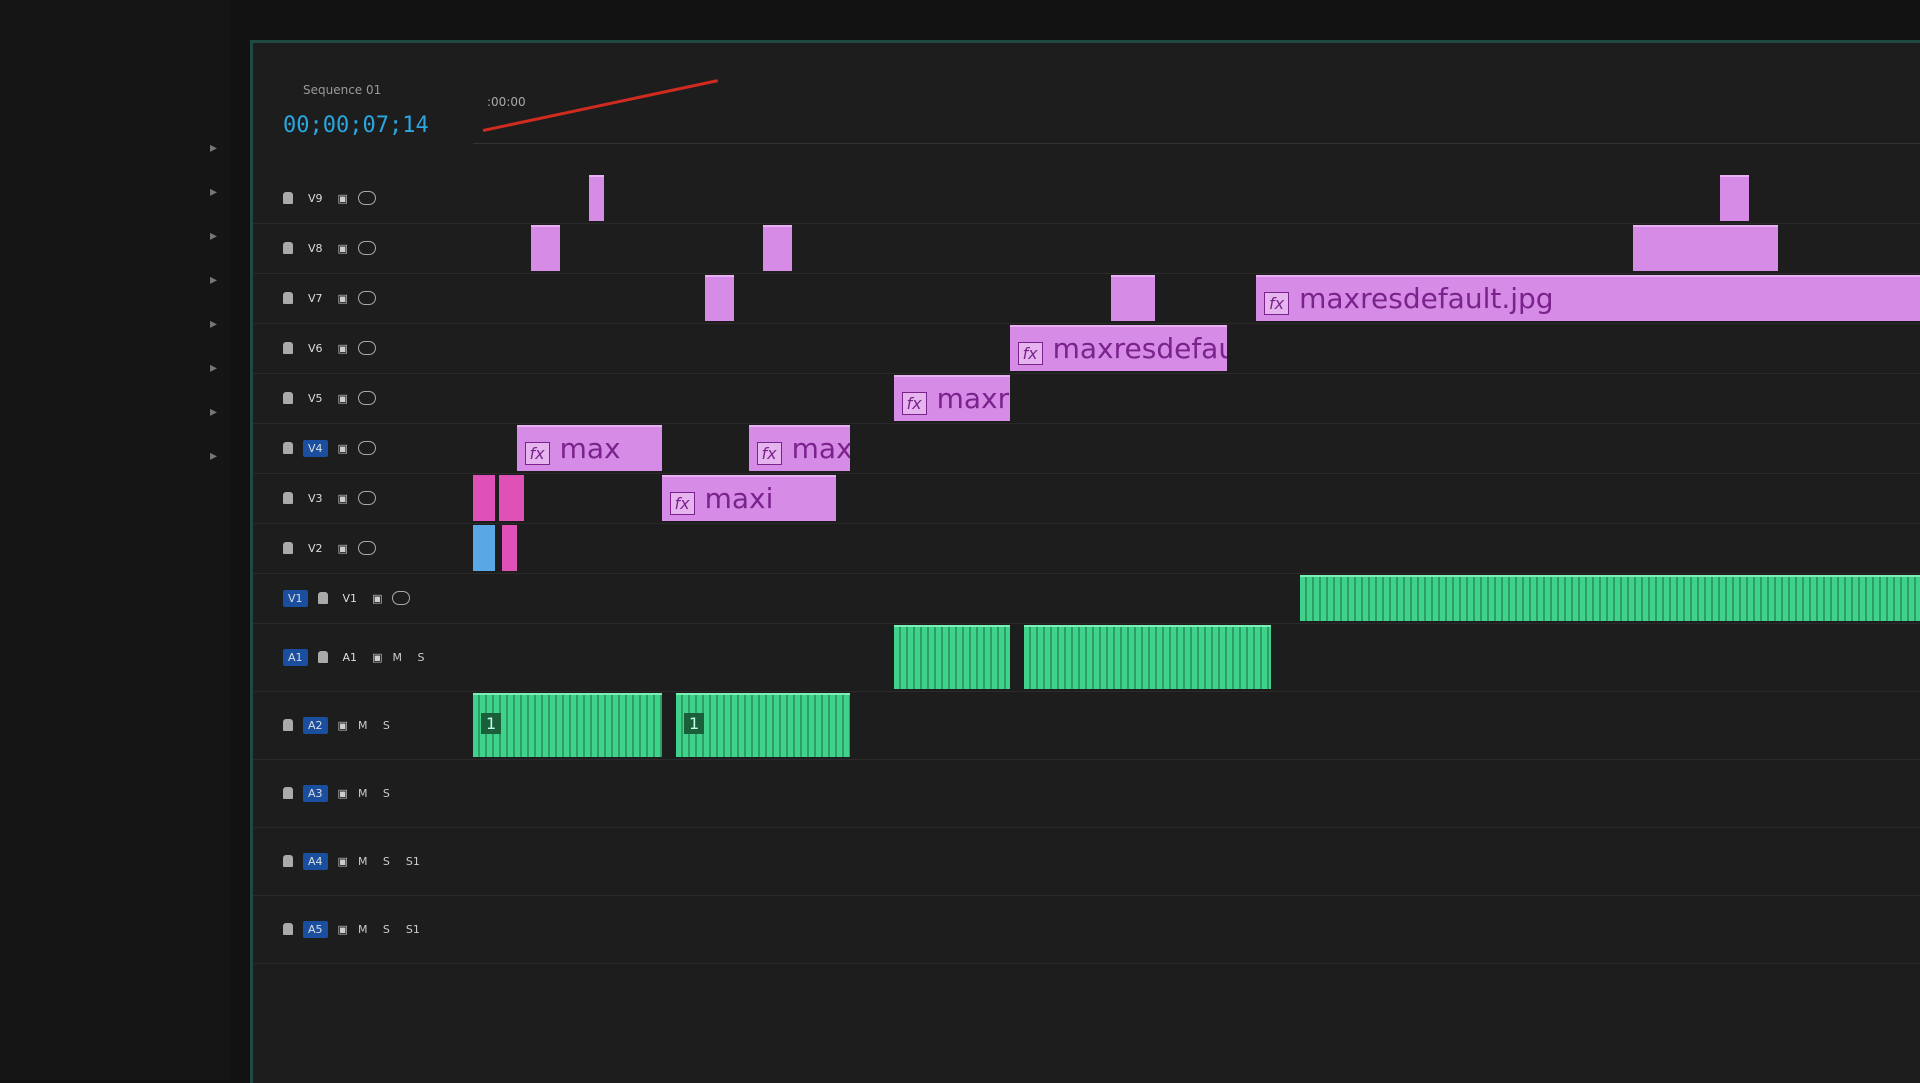  What do you see at coordinates (413, 929) in the screenshot?
I see `voice-over-label: S1` at bounding box center [413, 929].